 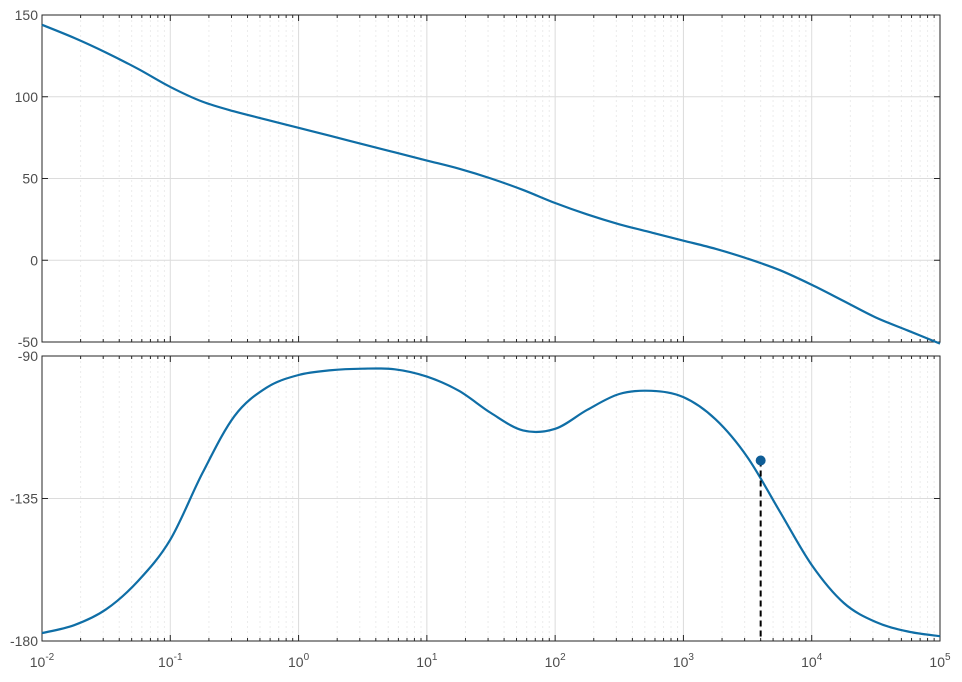 What do you see at coordinates (170, 661) in the screenshot?
I see `phase-x-tick-label: 10⁻¹` at bounding box center [170, 661].